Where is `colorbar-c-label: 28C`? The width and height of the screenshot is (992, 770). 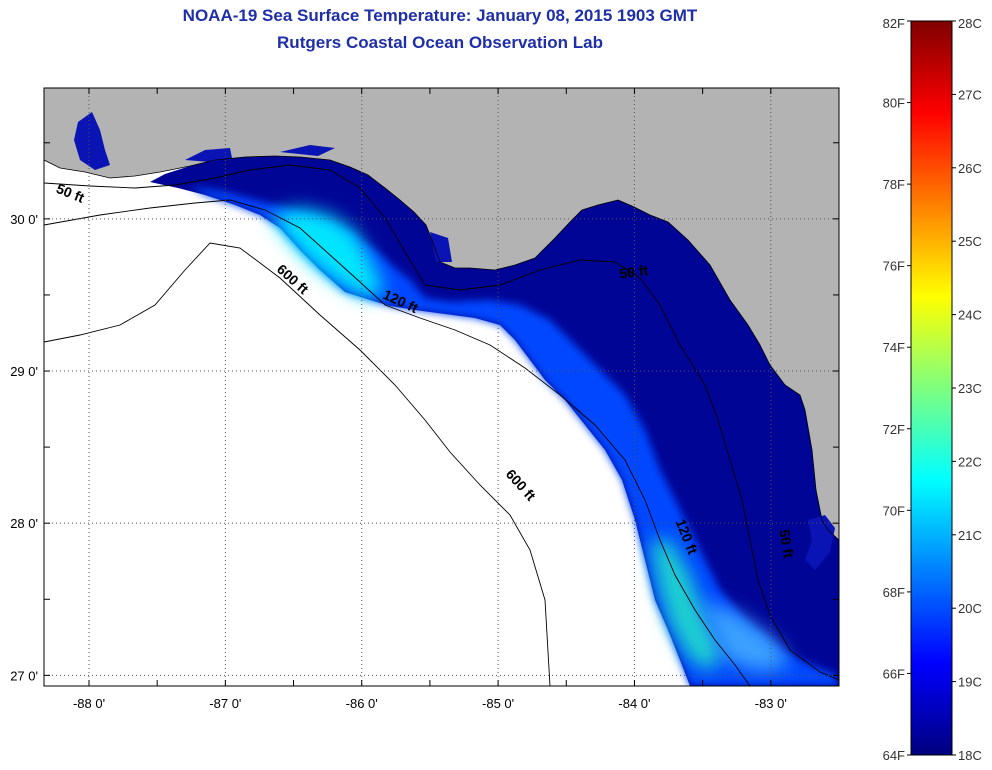 colorbar-c-label: 28C is located at coordinates (970, 23).